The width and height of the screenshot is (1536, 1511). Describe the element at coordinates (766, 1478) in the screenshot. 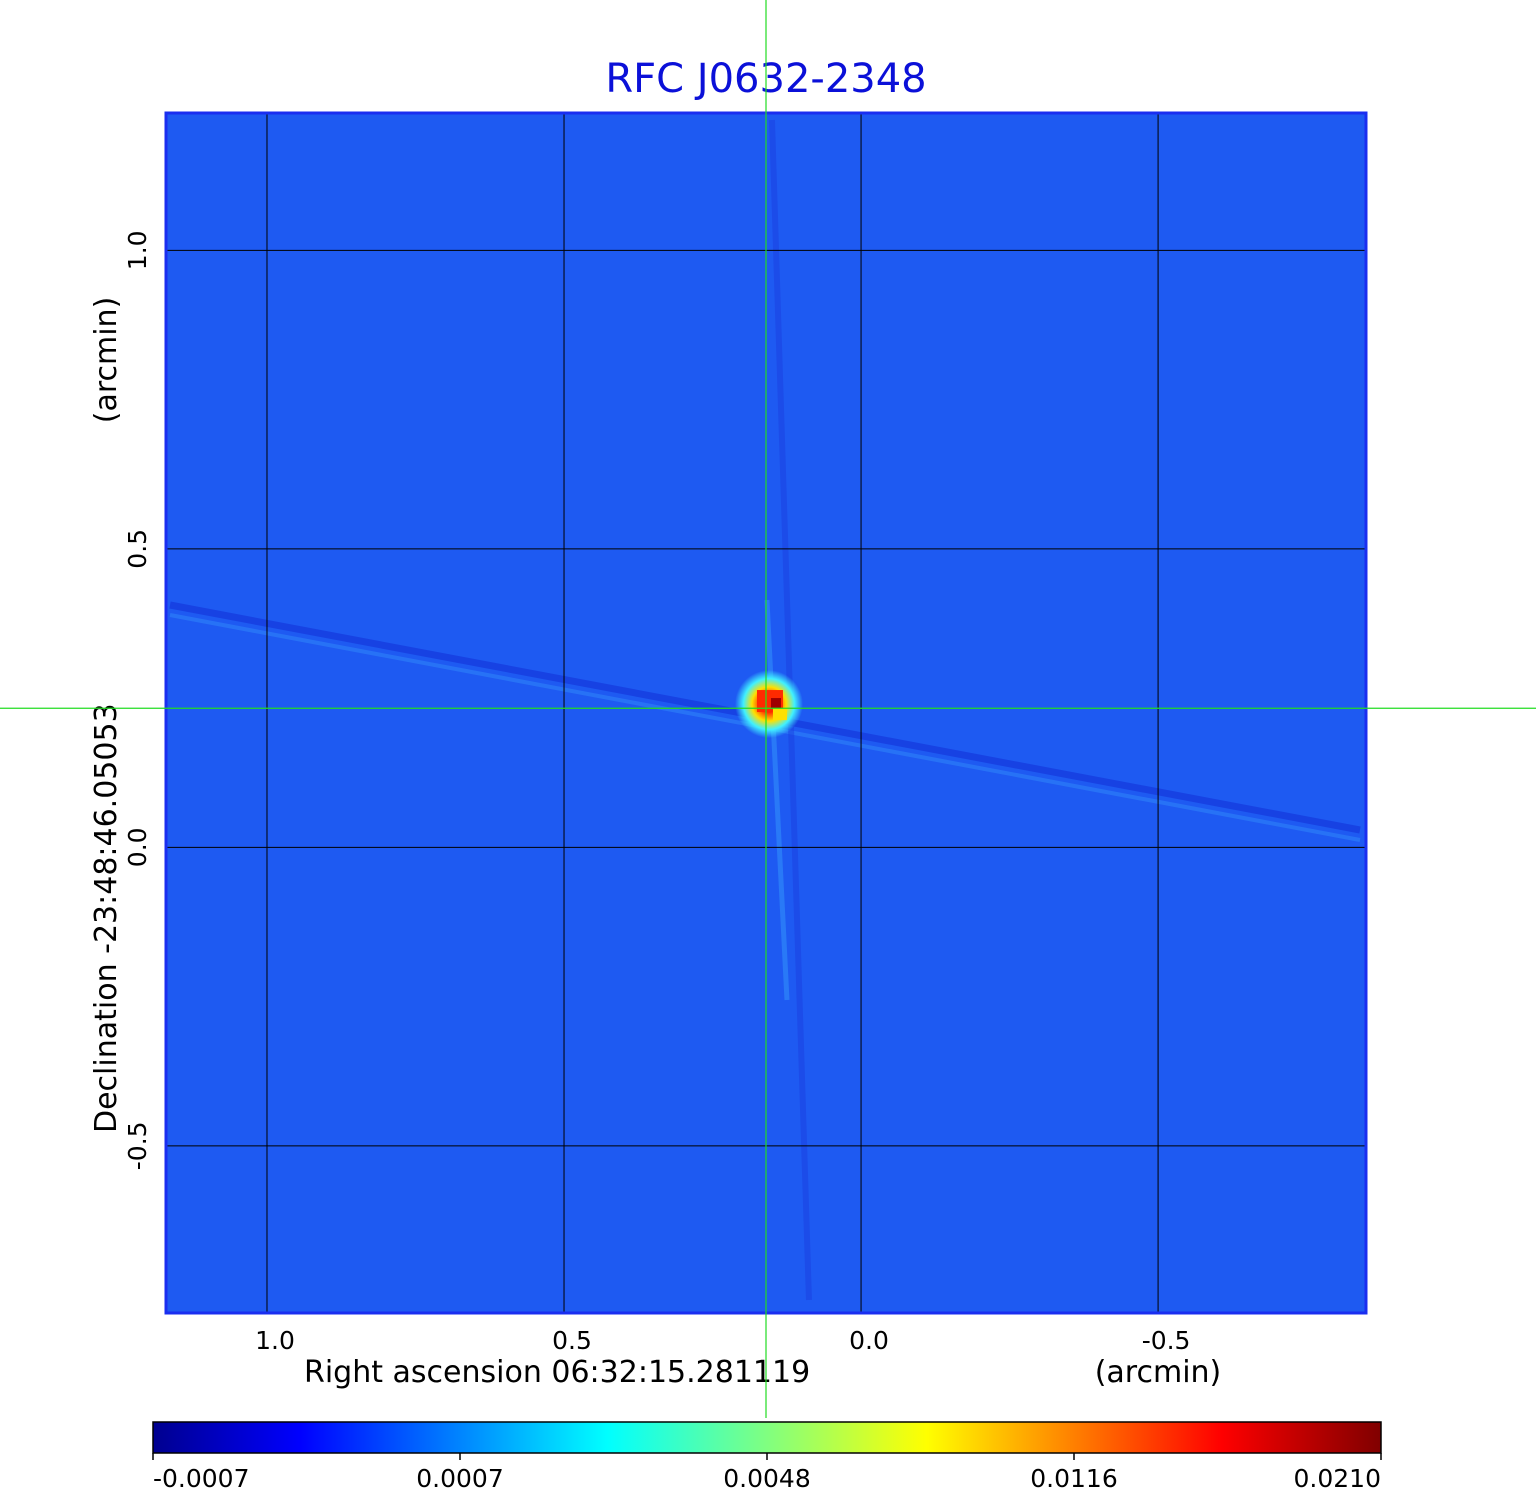

I see `colorbar-tick-label: 0.0048` at that location.